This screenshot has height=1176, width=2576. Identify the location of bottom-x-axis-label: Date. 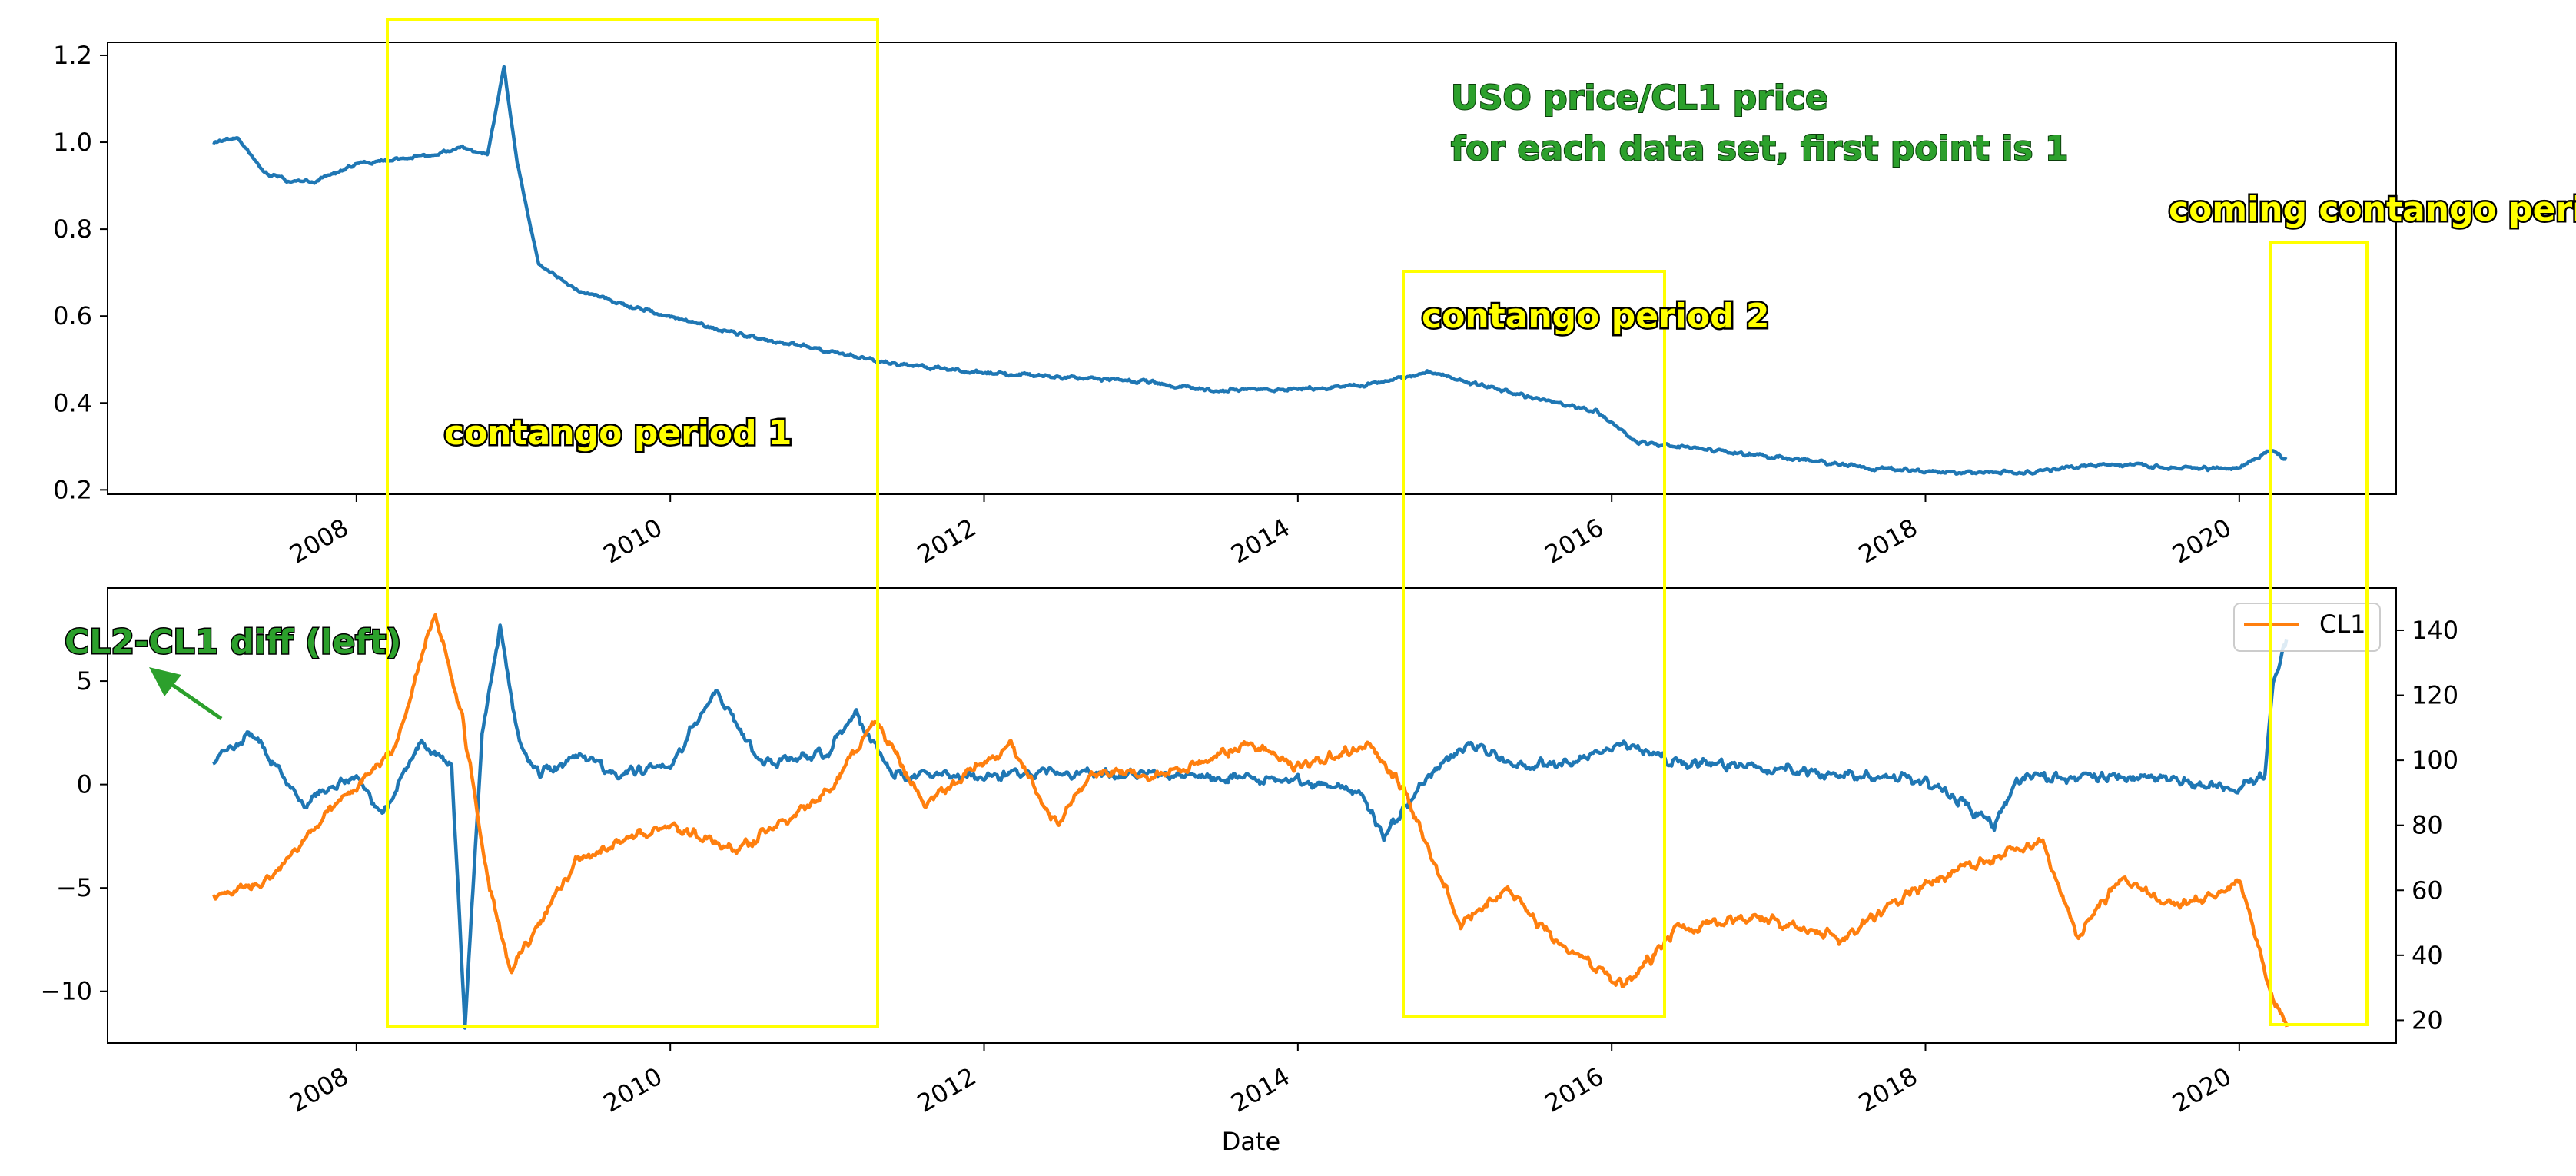
(1251, 1141).